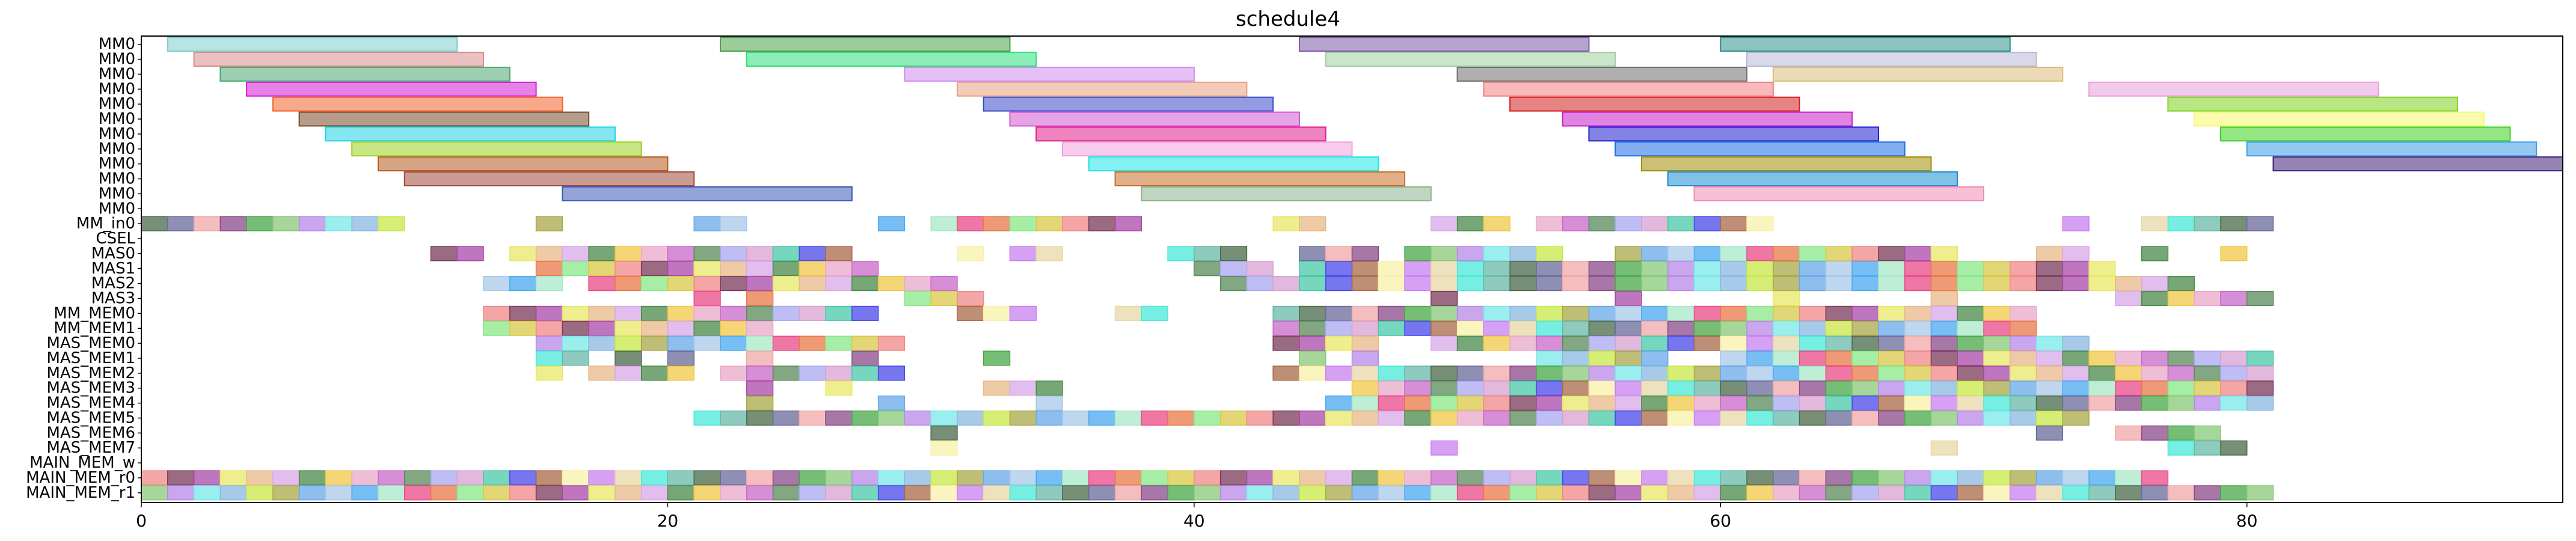 This screenshot has width=2576, height=541. What do you see at coordinates (82, 463) in the screenshot?
I see `y-tick-label: MAIN_MEM_w` at bounding box center [82, 463].